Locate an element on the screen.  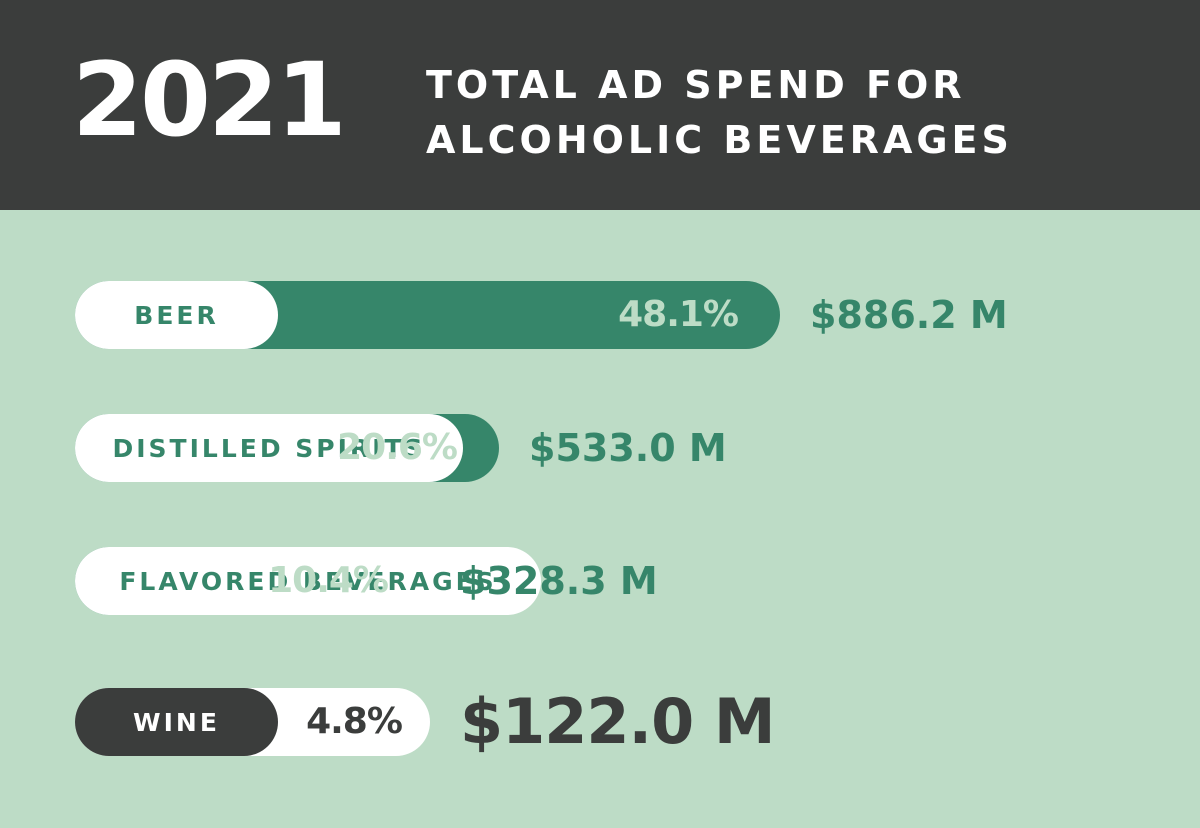
amount-label-beer: $886.2 M is located at coordinates (909, 315).